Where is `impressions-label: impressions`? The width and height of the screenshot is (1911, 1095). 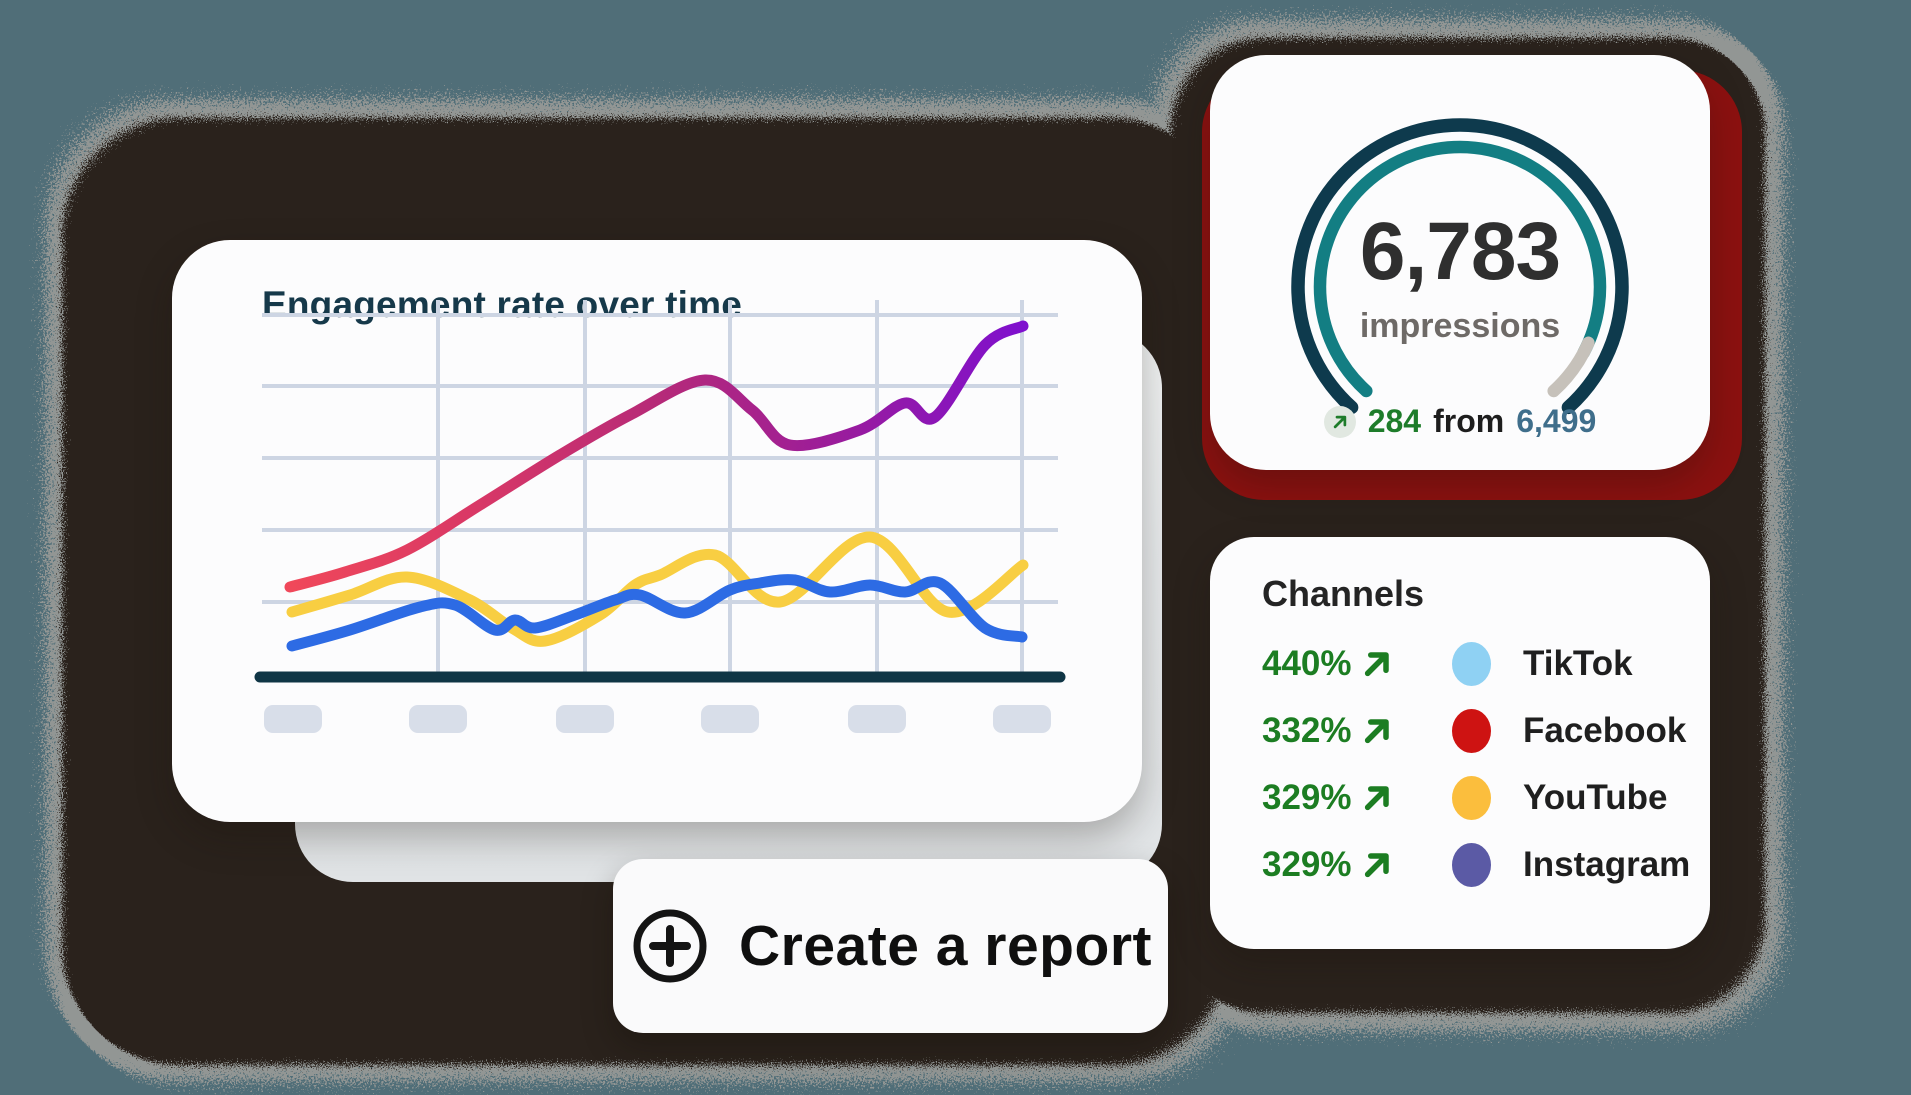 impressions-label: impressions is located at coordinates (1460, 326).